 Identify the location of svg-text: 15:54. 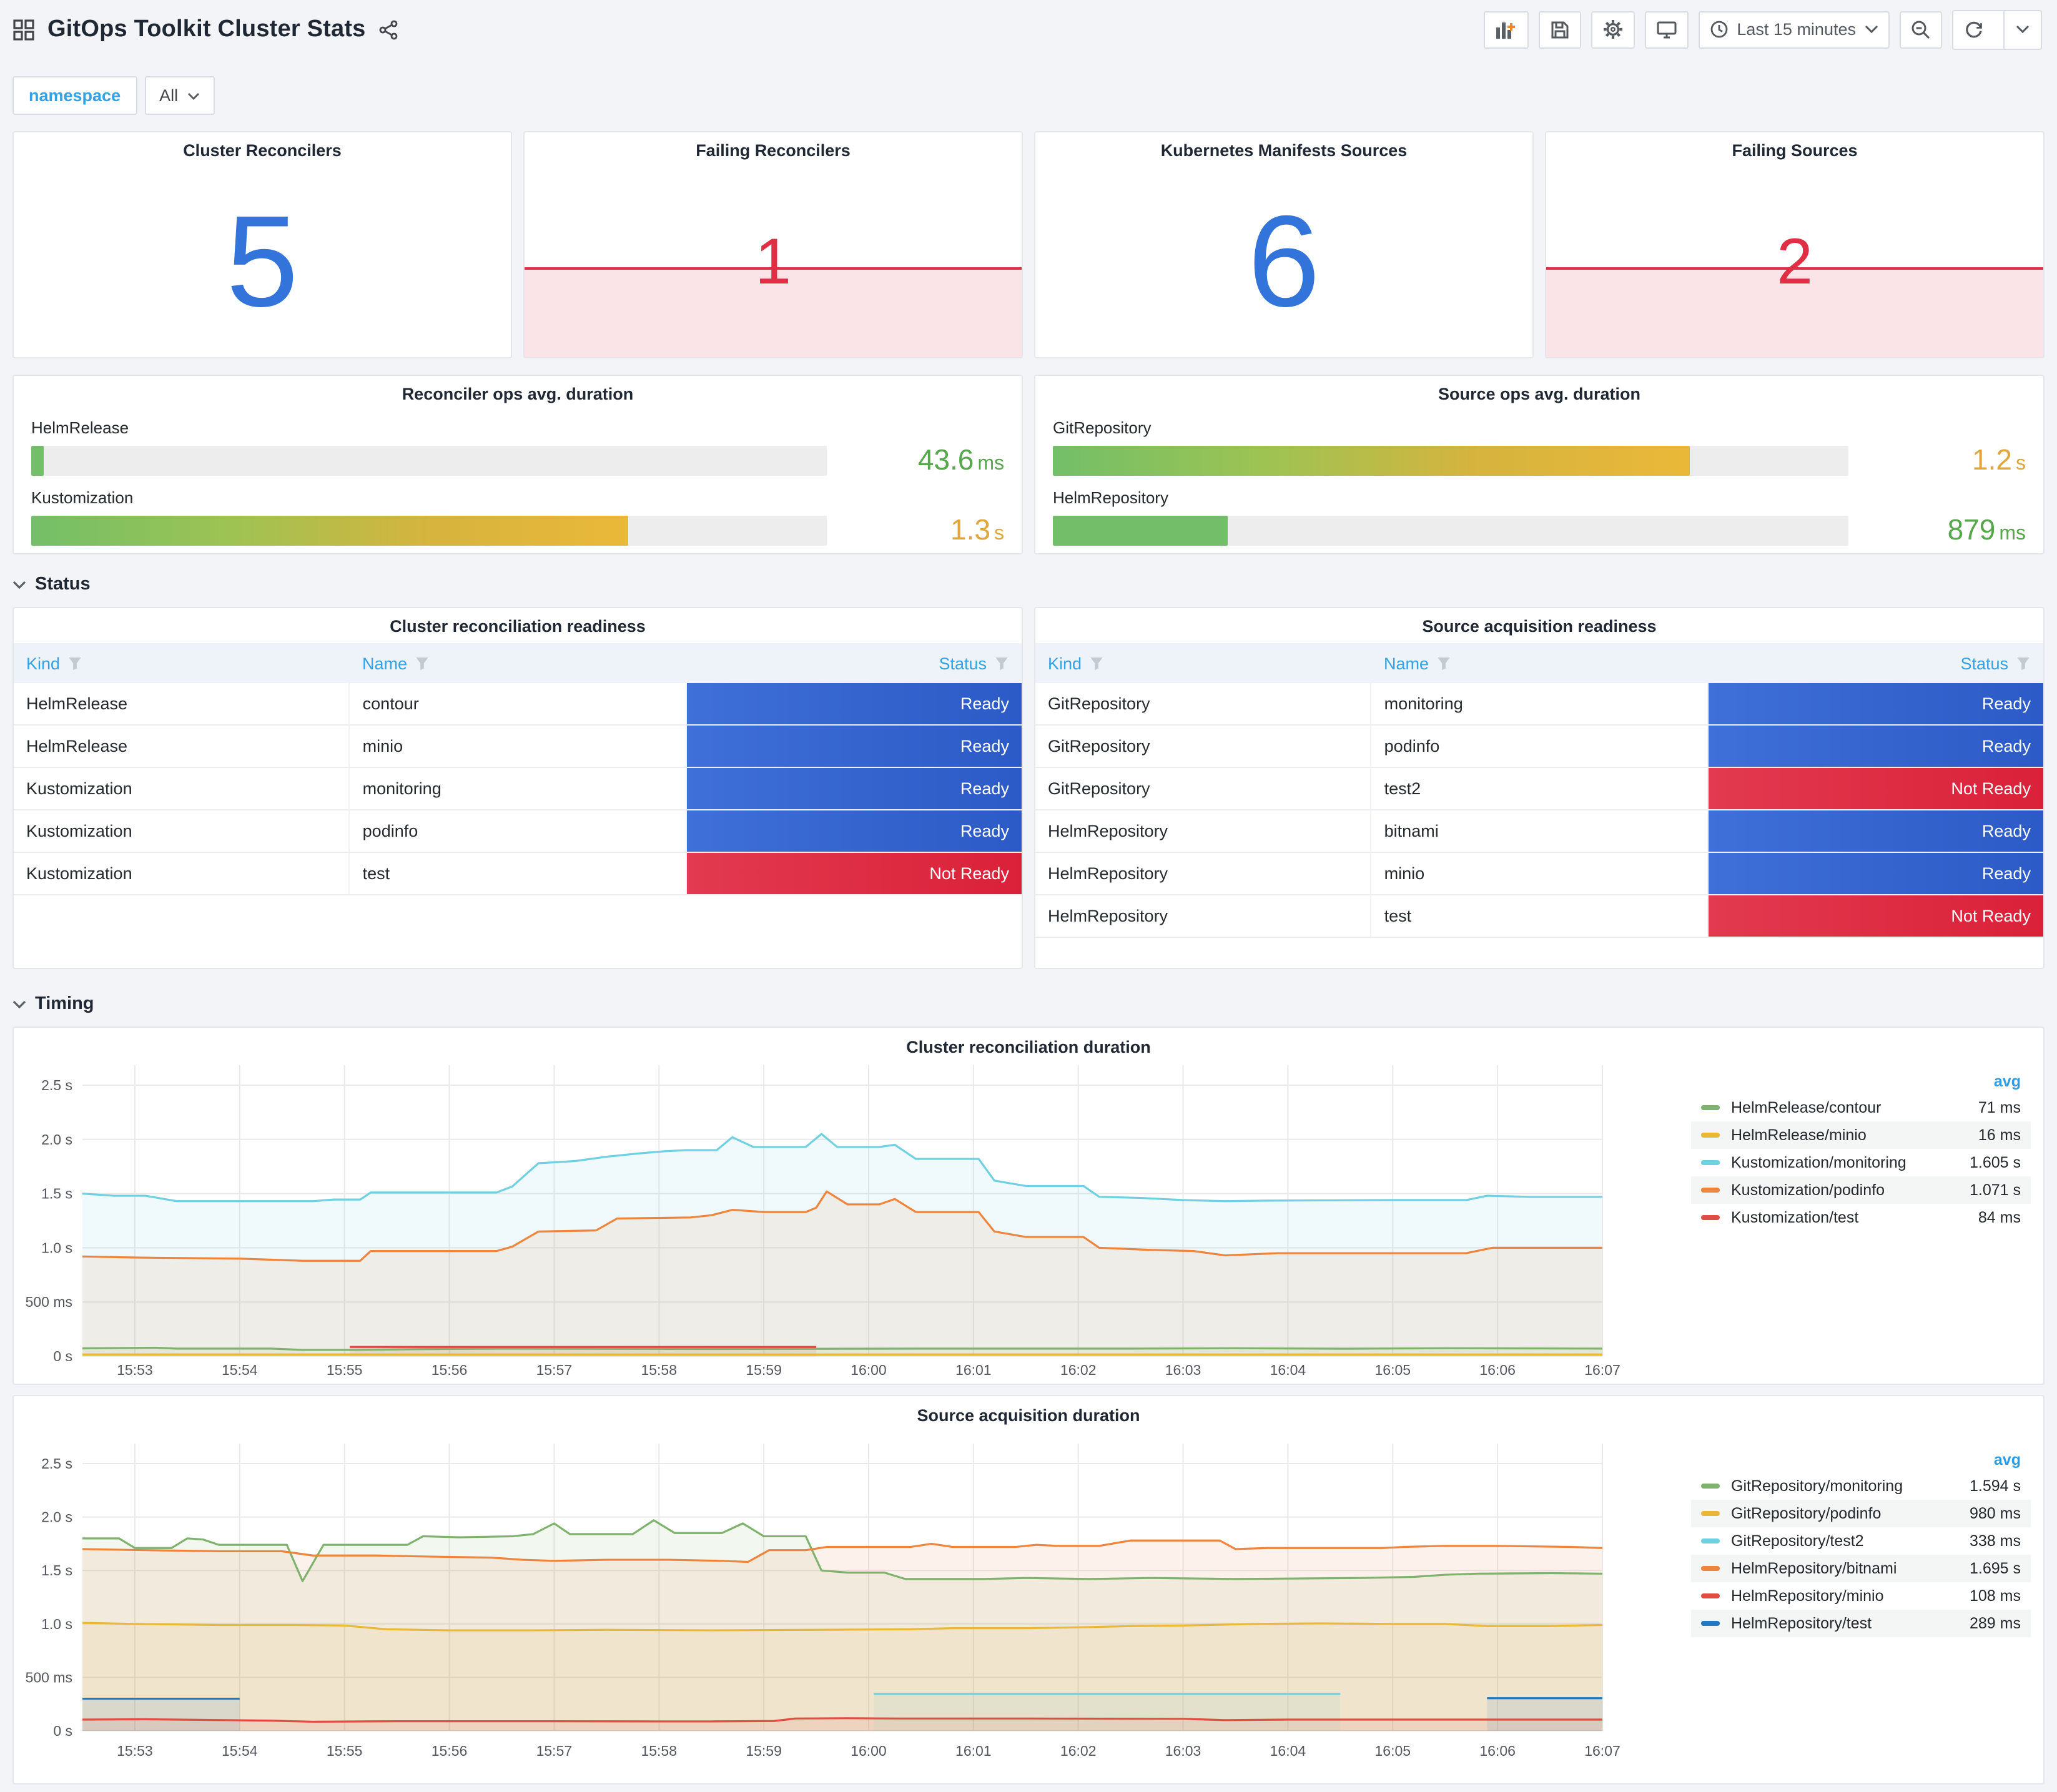
(240, 1751).